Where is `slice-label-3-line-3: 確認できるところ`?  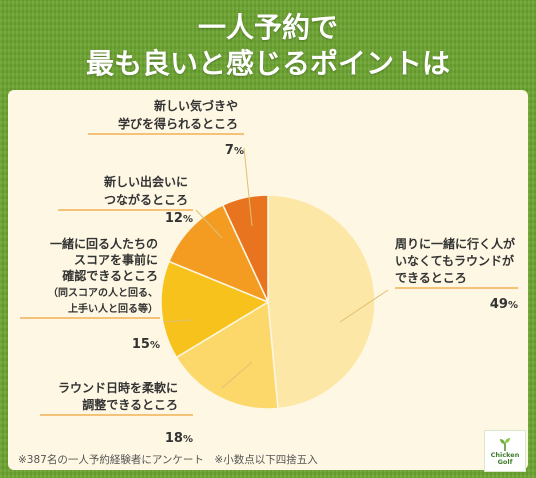
slice-label-3-line-3: 確認できるところ is located at coordinates (110, 275).